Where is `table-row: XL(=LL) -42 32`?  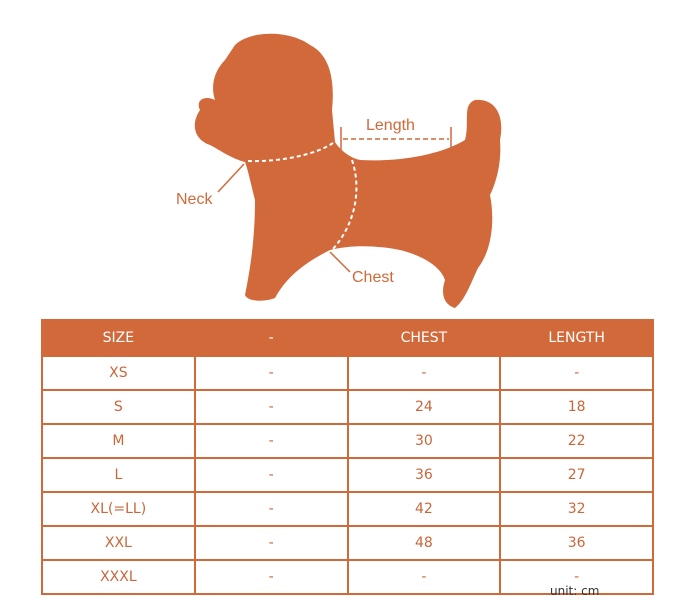 table-row: XL(=LL) -42 32 is located at coordinates (347, 509).